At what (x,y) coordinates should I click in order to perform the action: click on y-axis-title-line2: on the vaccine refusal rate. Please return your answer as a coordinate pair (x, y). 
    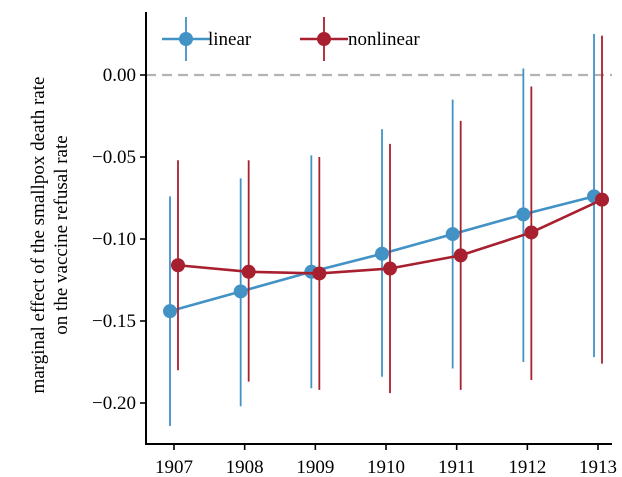
    Looking at the image, I should click on (61, 234).